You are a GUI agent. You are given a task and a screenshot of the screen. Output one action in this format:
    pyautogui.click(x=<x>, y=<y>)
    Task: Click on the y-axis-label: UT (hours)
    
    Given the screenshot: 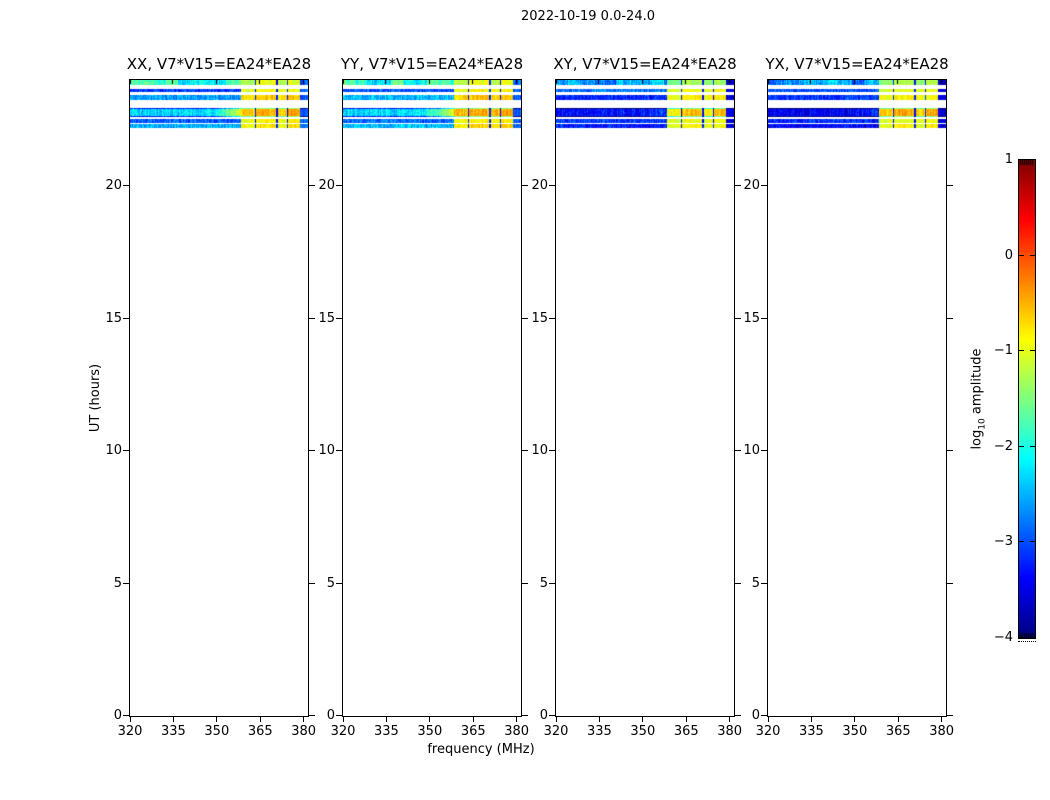 What is the action you would take?
    pyautogui.click(x=95, y=398)
    